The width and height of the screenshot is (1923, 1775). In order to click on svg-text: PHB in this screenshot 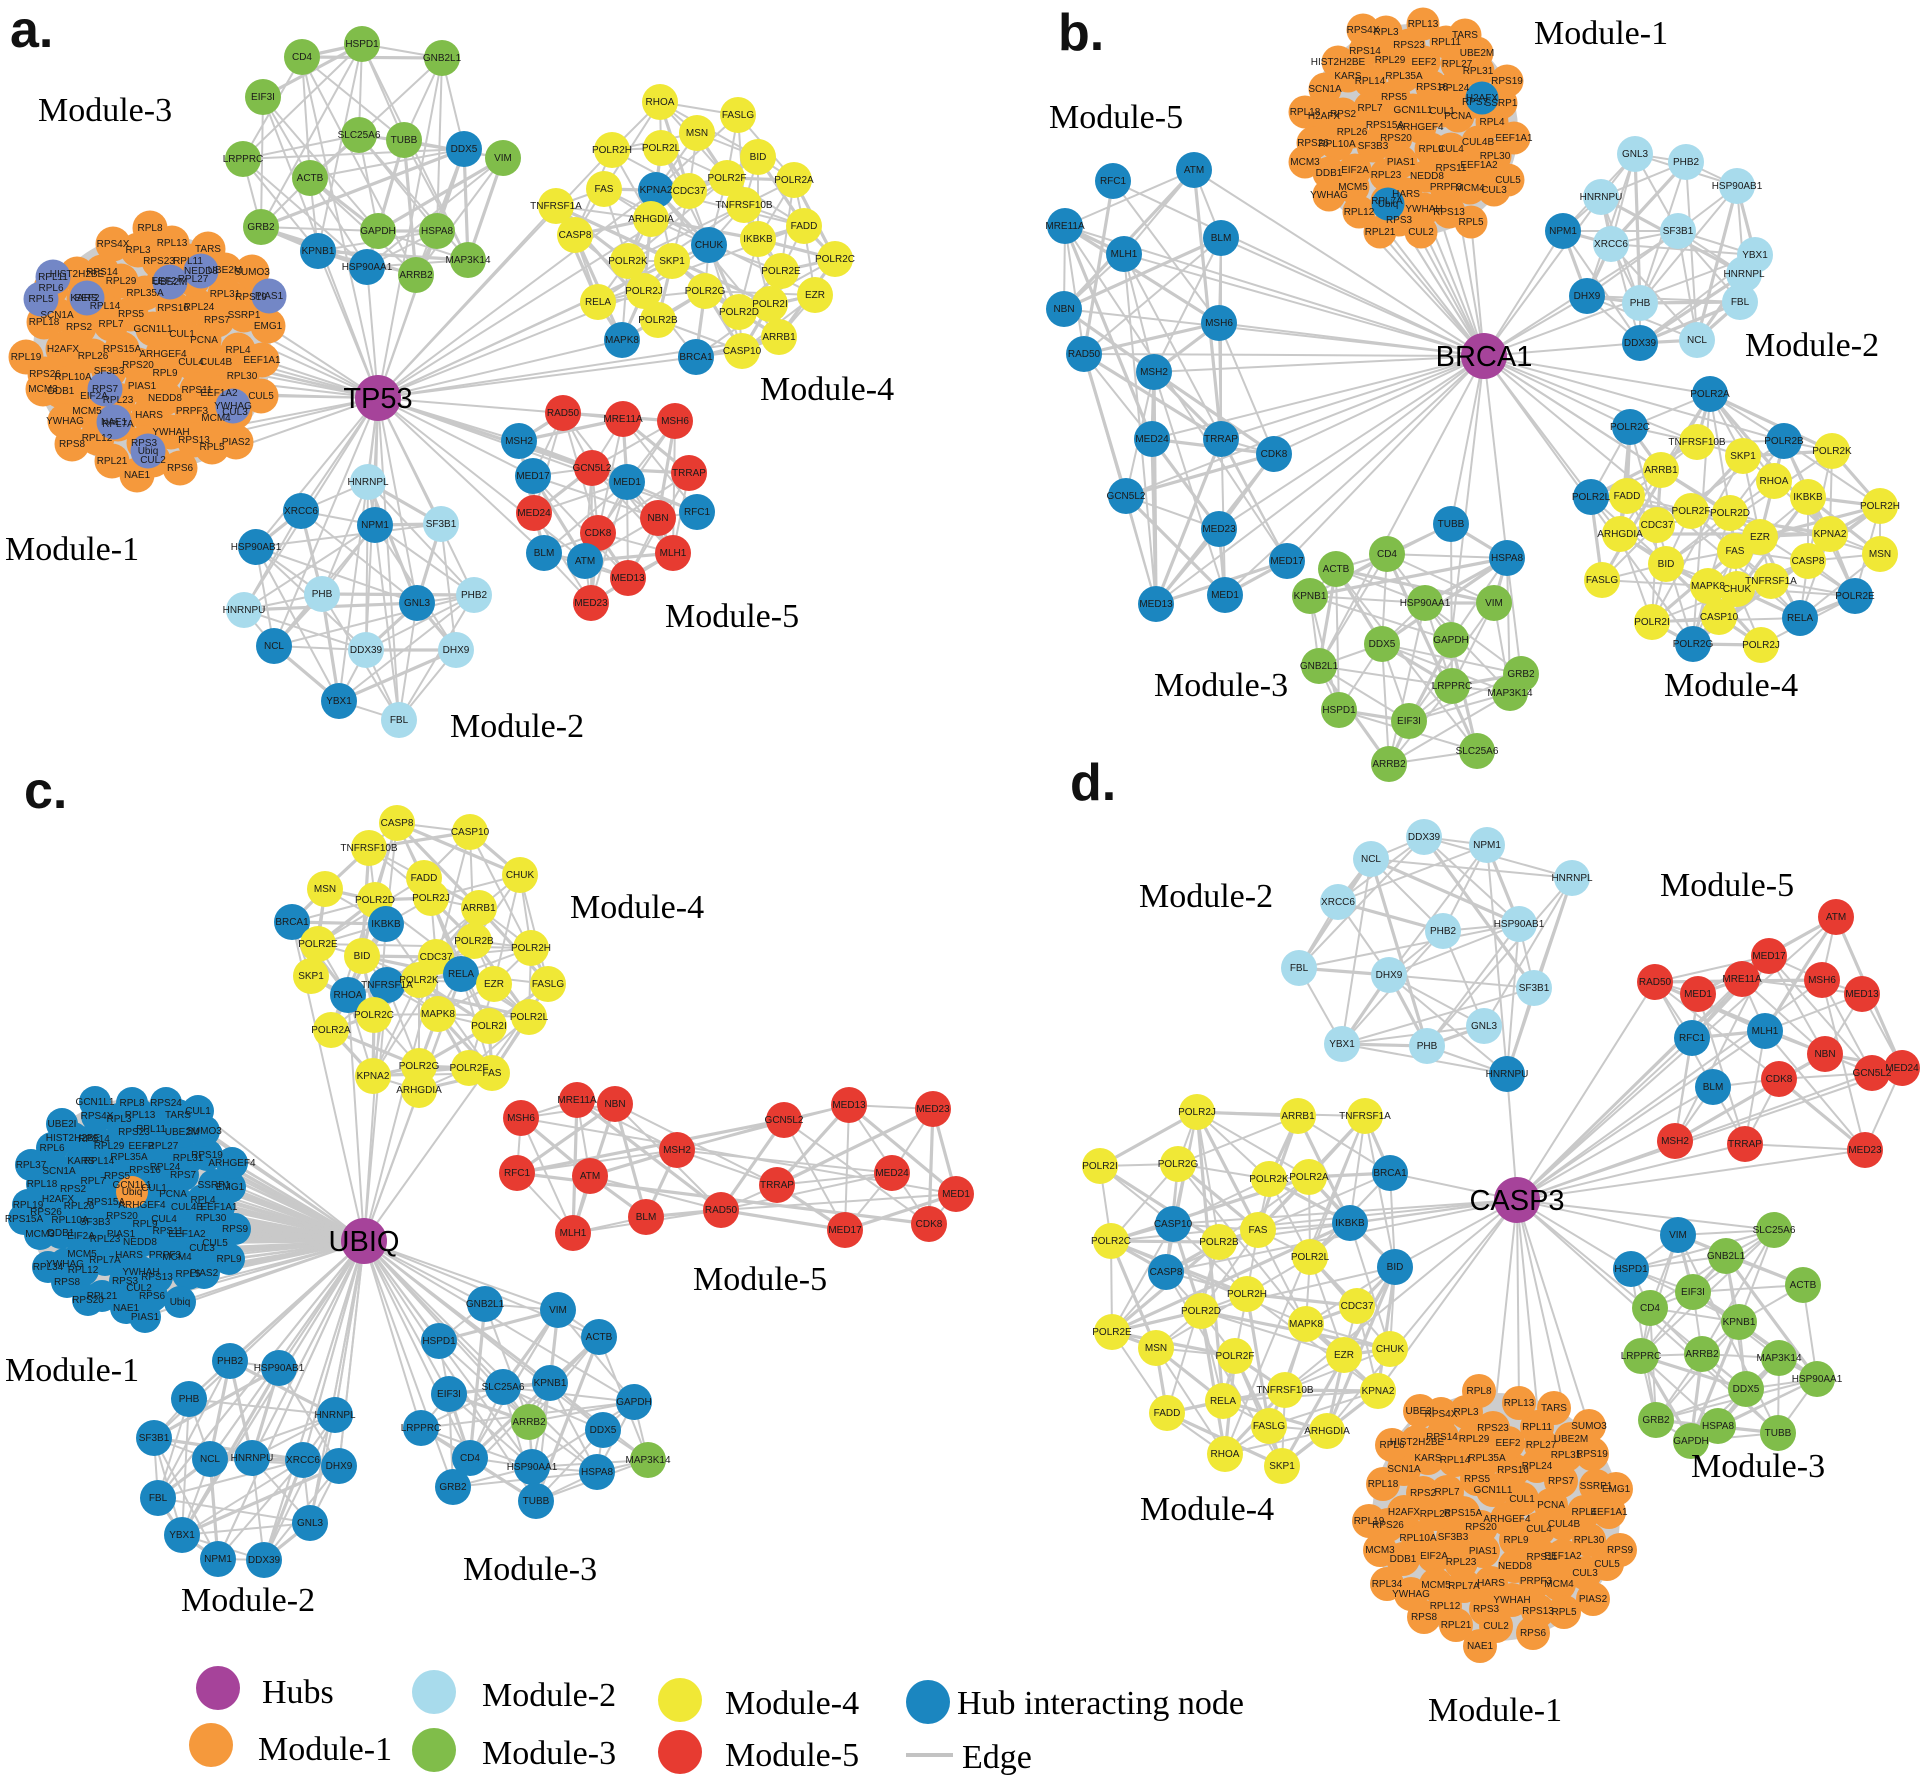, I will do `click(322, 594)`.